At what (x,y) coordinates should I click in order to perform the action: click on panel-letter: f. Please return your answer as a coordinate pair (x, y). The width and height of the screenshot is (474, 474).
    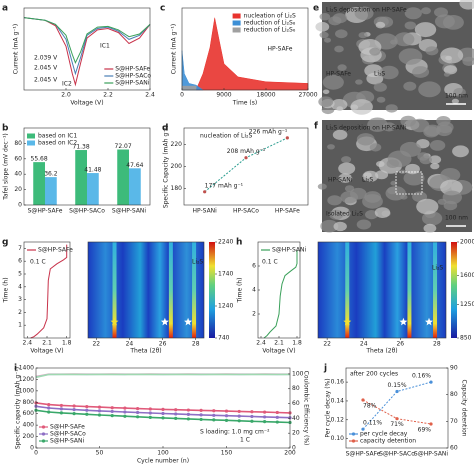
    Looking at the image, I should click on (316, 127).